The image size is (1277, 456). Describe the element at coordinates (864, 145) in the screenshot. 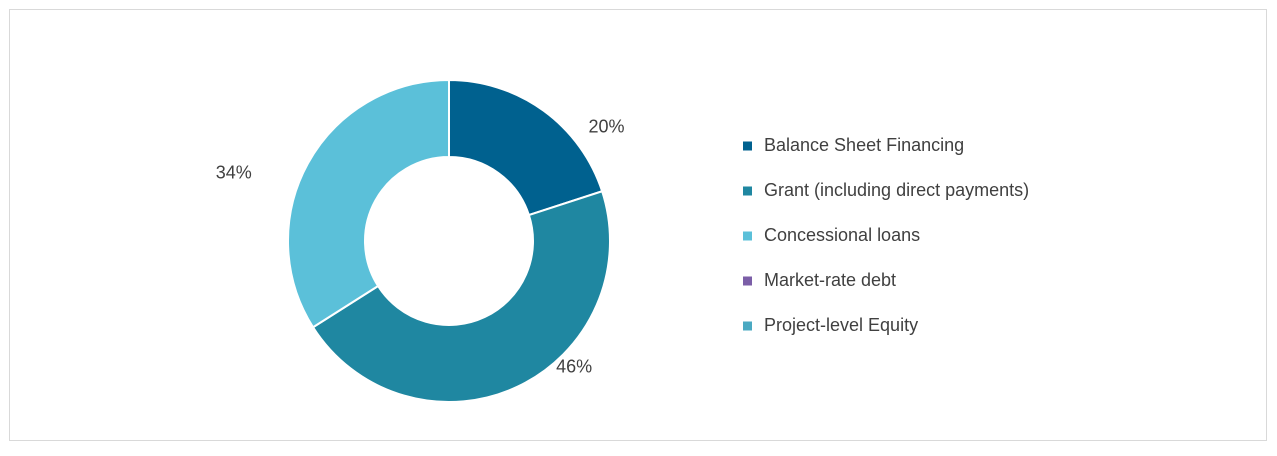

I see `legend-label: Balance Sheet Financing` at that location.